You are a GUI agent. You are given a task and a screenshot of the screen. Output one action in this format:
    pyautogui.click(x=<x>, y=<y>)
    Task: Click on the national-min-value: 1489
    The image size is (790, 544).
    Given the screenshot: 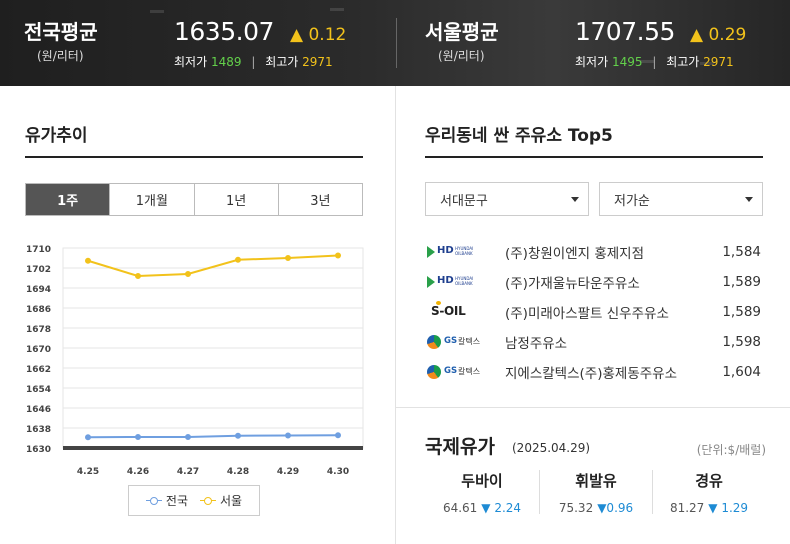 What is the action you would take?
    pyautogui.click(x=226, y=62)
    